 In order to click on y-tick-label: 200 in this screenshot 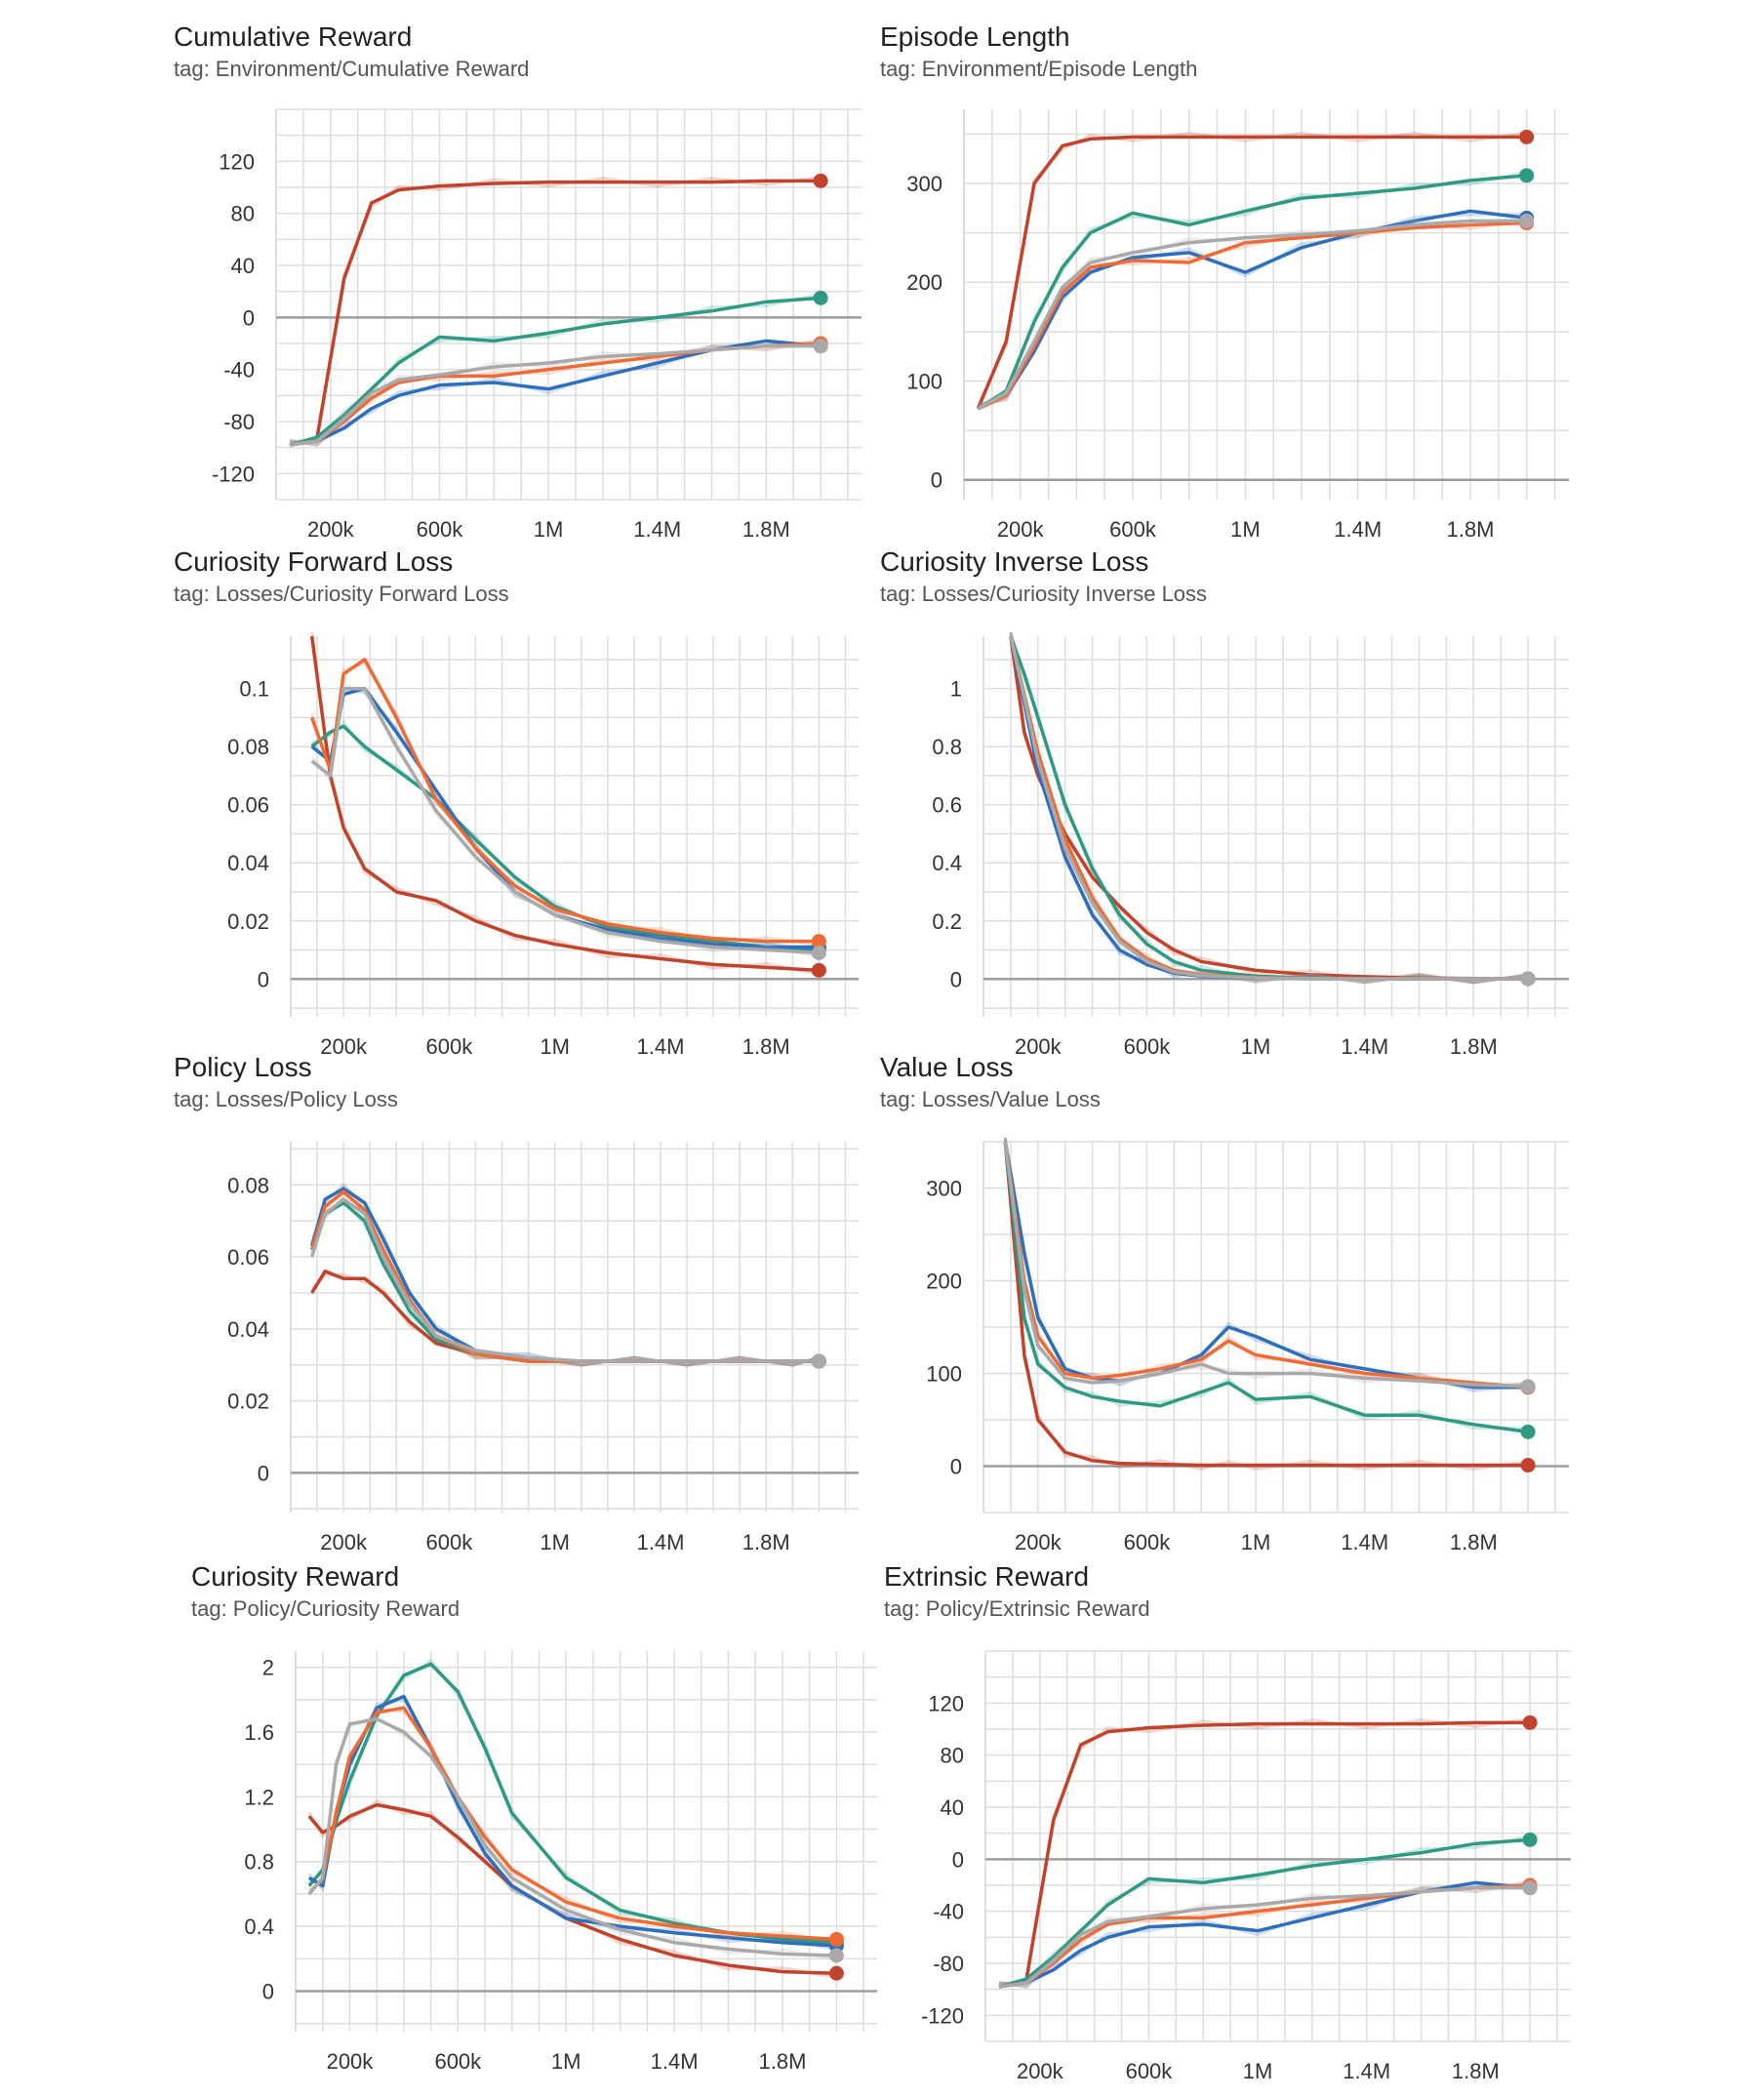, I will do `click(944, 1282)`.